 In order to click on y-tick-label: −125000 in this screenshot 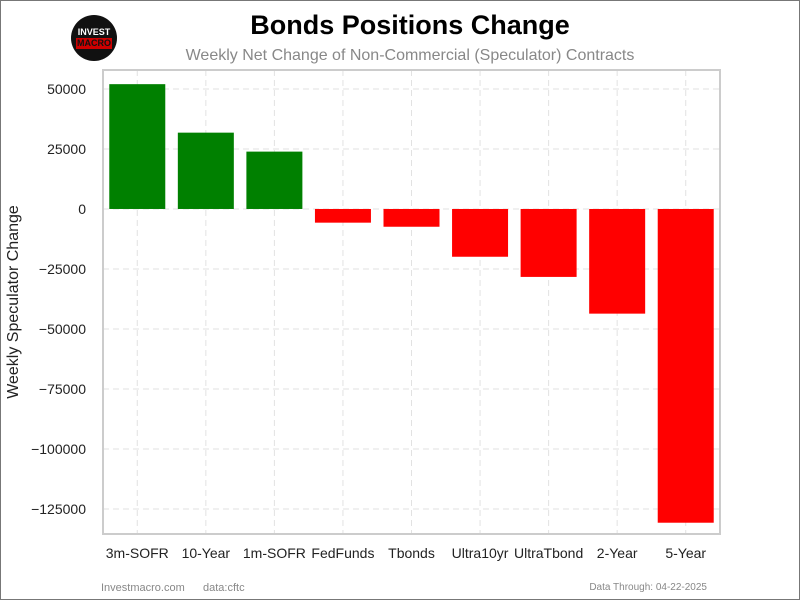, I will do `click(58, 509)`.